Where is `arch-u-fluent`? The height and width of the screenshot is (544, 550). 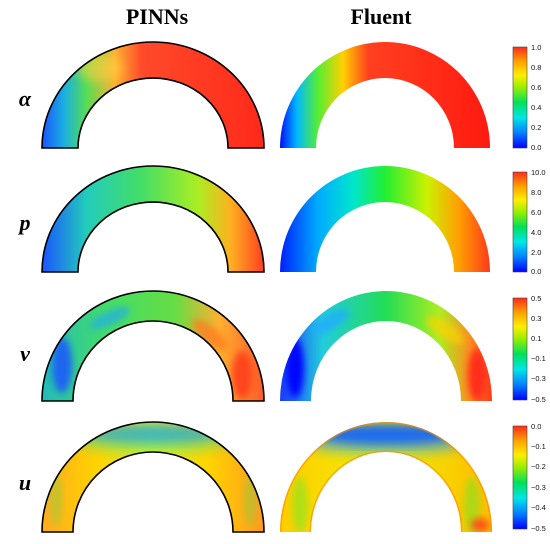 arch-u-fluent is located at coordinates (386, 477).